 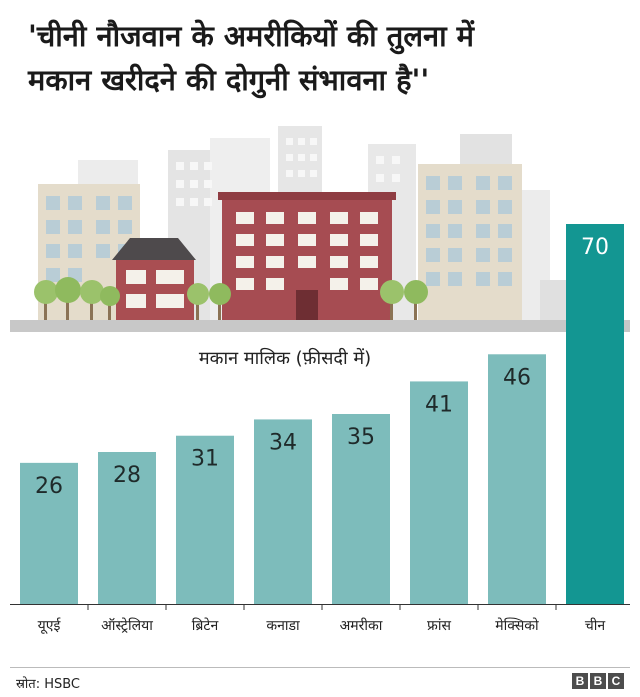 What do you see at coordinates (439, 404) in the screenshot?
I see `value-label-5: 41` at bounding box center [439, 404].